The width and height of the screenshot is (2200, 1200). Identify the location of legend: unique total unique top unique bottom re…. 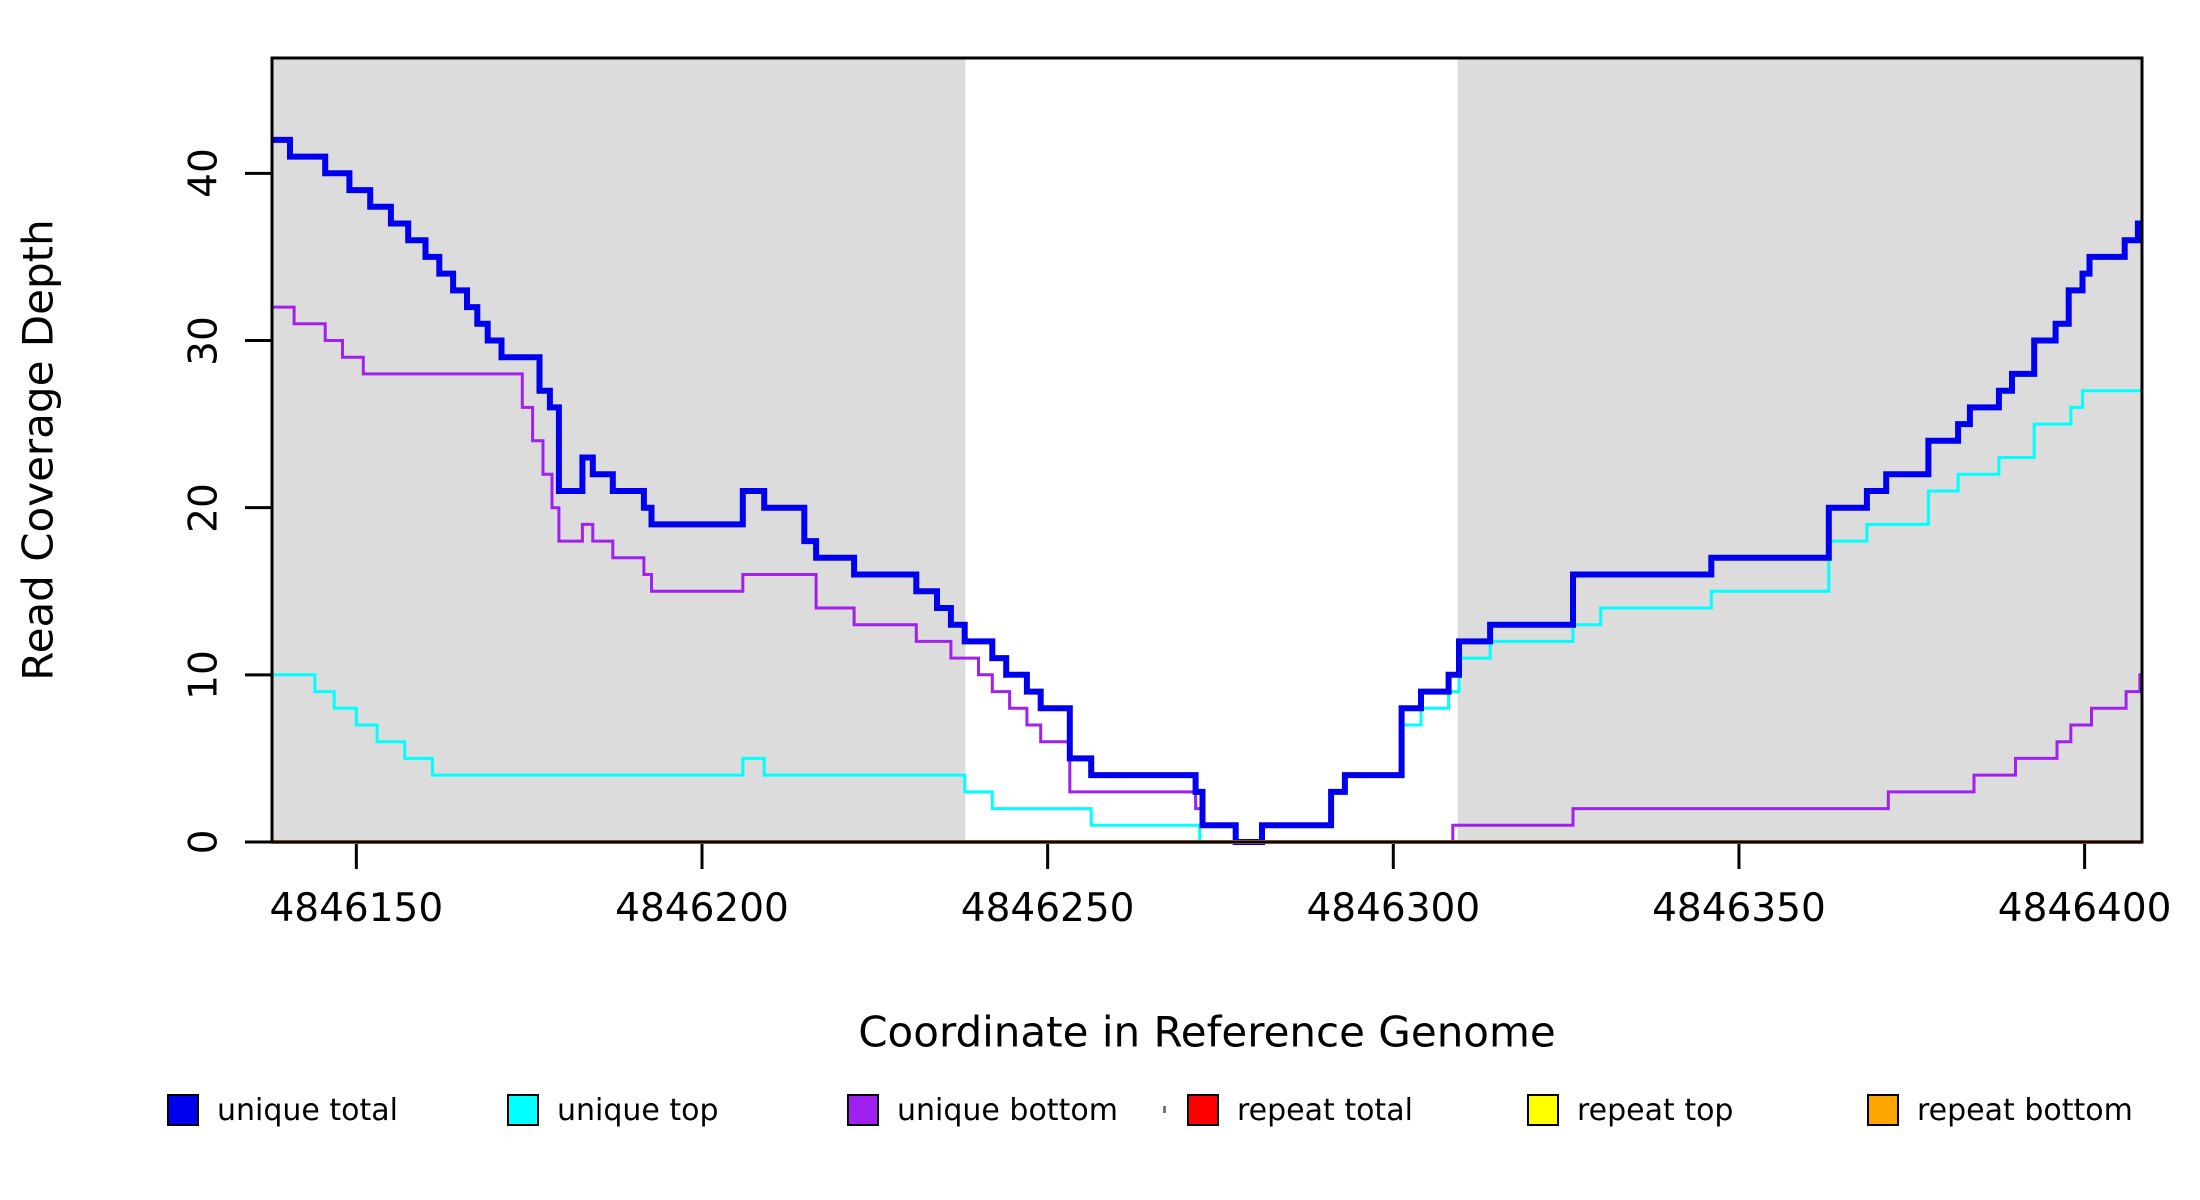
(1100, 1113).